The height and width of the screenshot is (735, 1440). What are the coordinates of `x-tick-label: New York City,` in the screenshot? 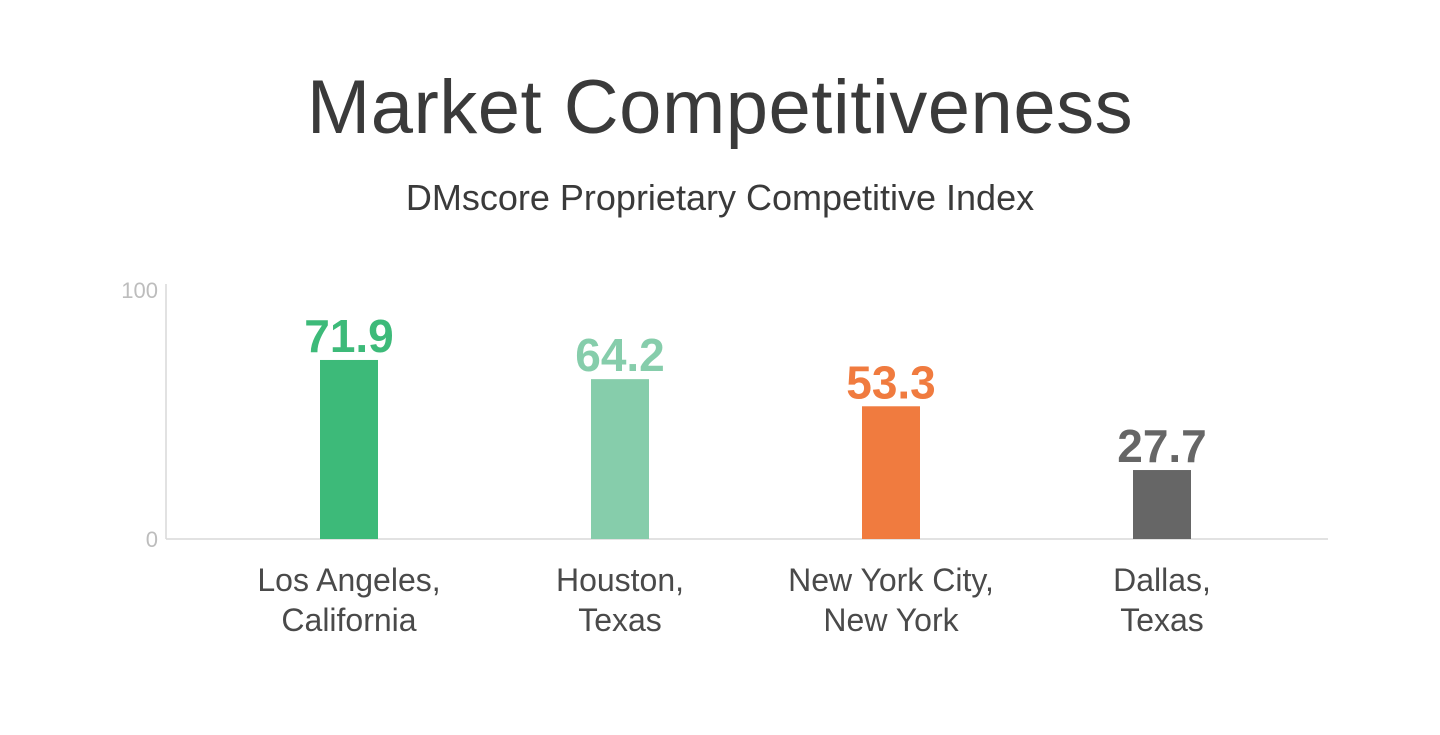 It's located at (891, 580).